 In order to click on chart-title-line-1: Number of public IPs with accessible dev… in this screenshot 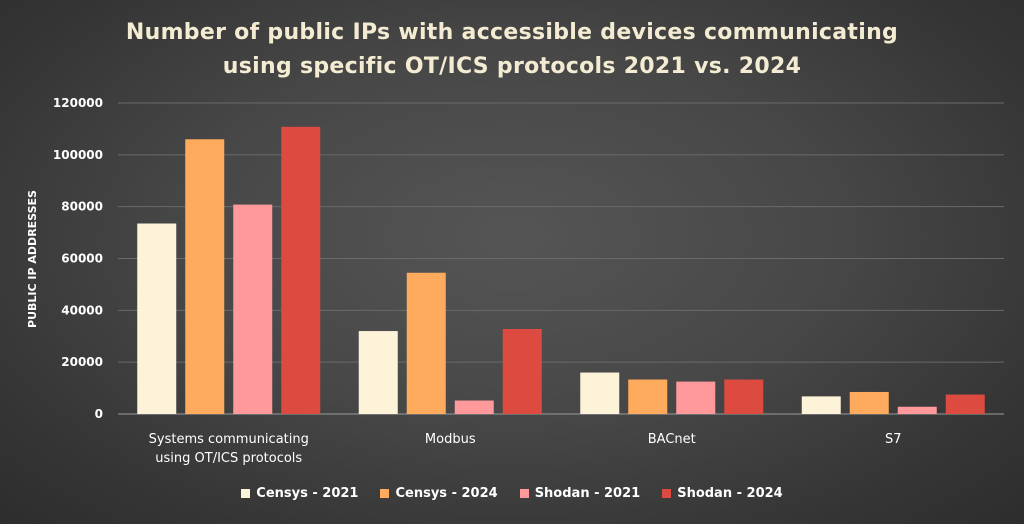, I will do `click(512, 32)`.